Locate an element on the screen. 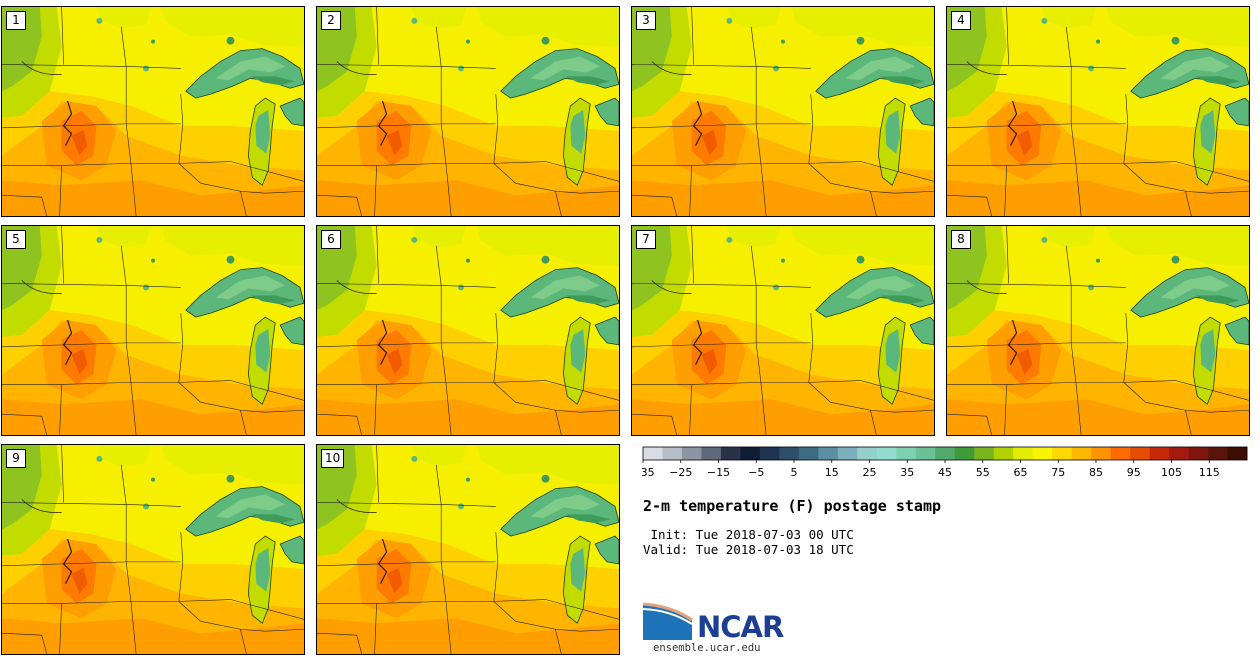 The image size is (1260, 657). colorbar-tick-label: 55 is located at coordinates (983, 472).